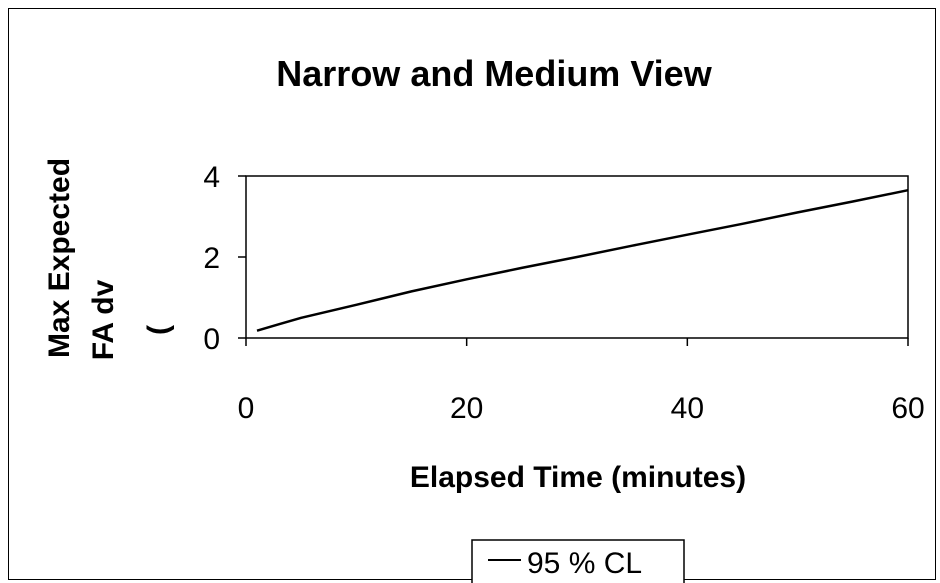 The height and width of the screenshot is (583, 940). What do you see at coordinates (211, 339) in the screenshot?
I see `y-tick-label-0: 0` at bounding box center [211, 339].